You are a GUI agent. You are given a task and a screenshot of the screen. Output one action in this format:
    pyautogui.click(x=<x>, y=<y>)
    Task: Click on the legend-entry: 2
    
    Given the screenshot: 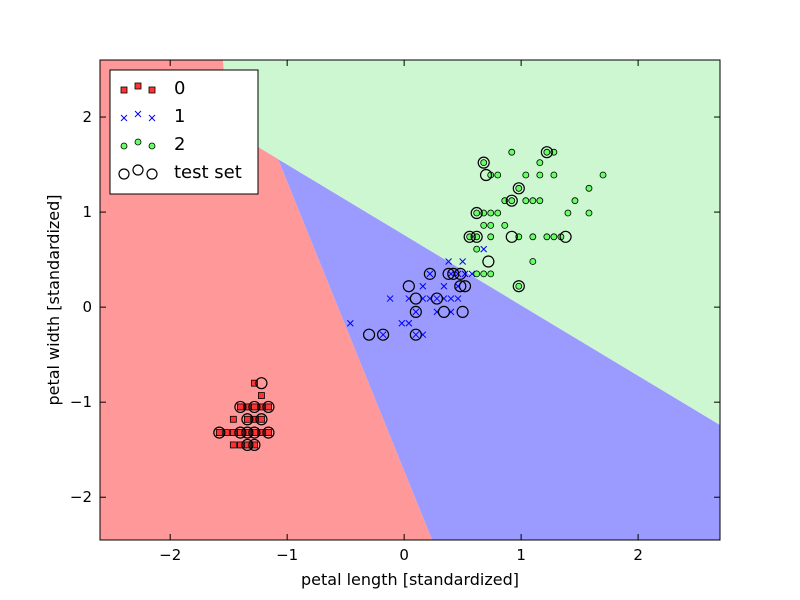 What is the action you would take?
    pyautogui.click(x=152, y=144)
    